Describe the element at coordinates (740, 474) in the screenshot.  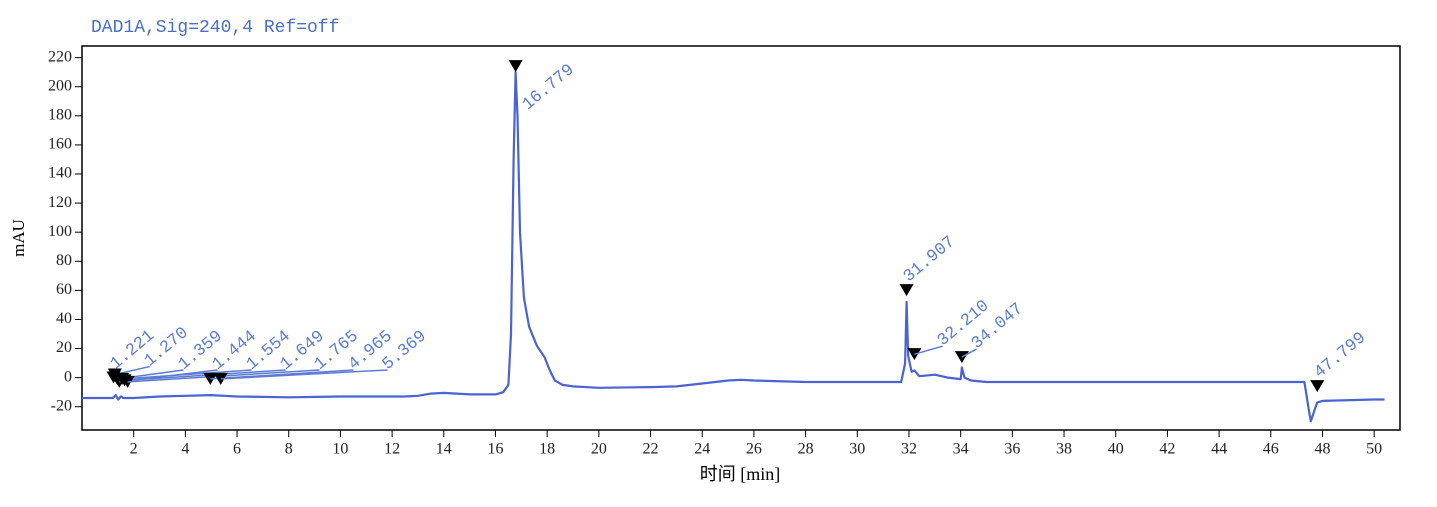
I see `x-axis-label: 时间 [min]` at that location.